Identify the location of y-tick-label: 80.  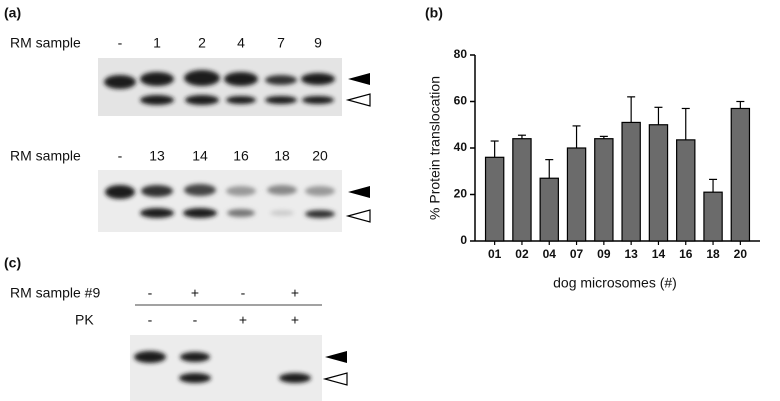
(461, 54).